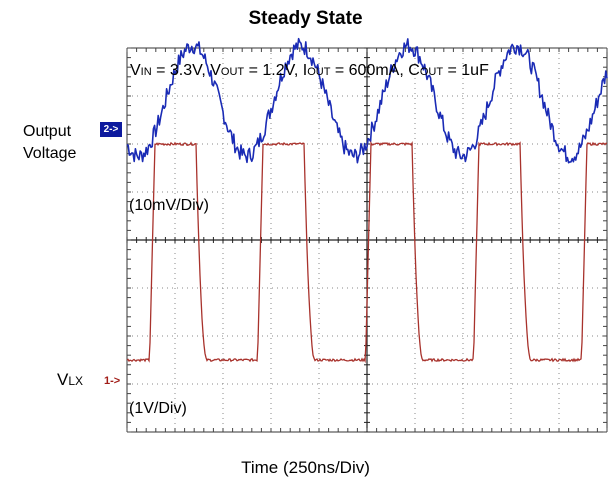 This screenshot has height=491, width=611. Describe the element at coordinates (305, 467) in the screenshot. I see `x-axis-label: Time (250ns/Div)` at that location.